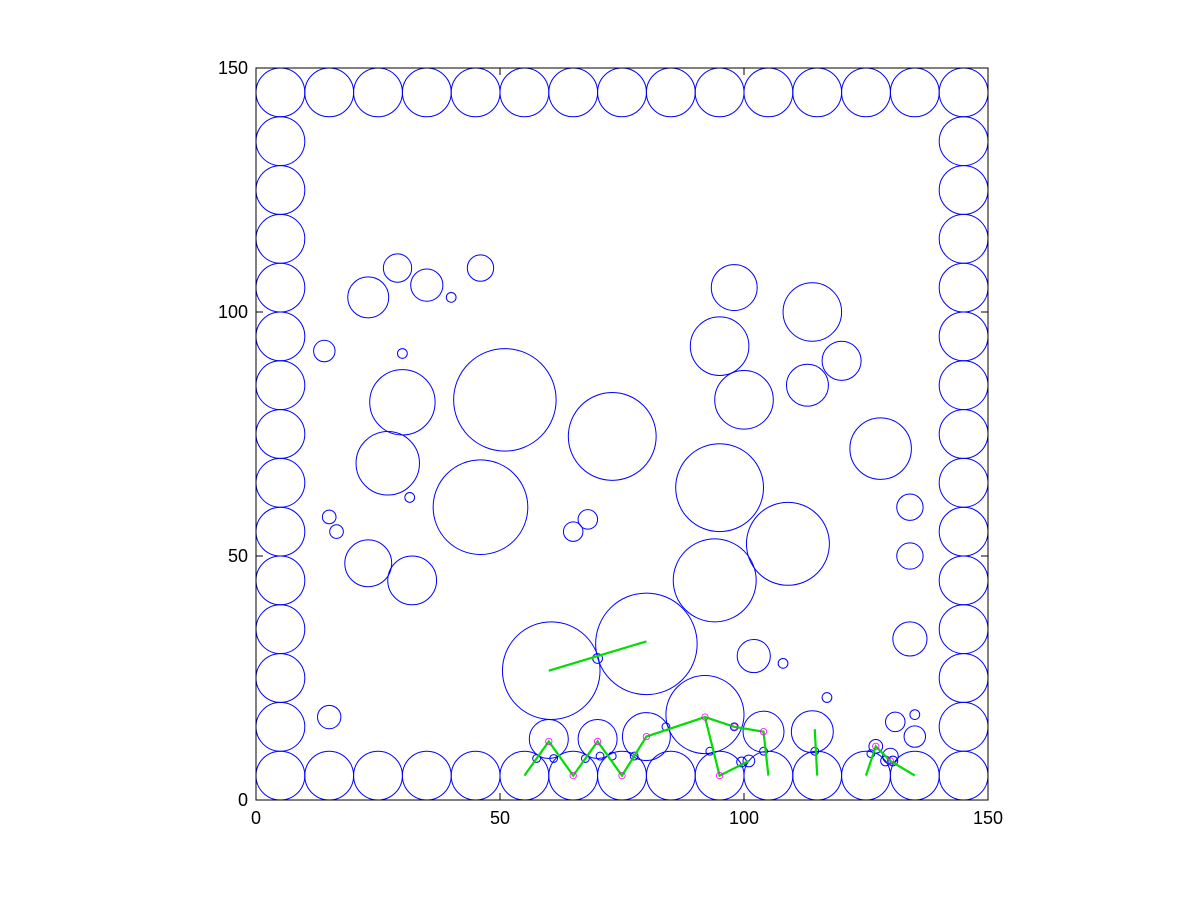 Image resolution: width=1200 pixels, height=900 pixels. Describe the element at coordinates (238, 556) in the screenshot. I see `y-tick-label: 50` at that location.